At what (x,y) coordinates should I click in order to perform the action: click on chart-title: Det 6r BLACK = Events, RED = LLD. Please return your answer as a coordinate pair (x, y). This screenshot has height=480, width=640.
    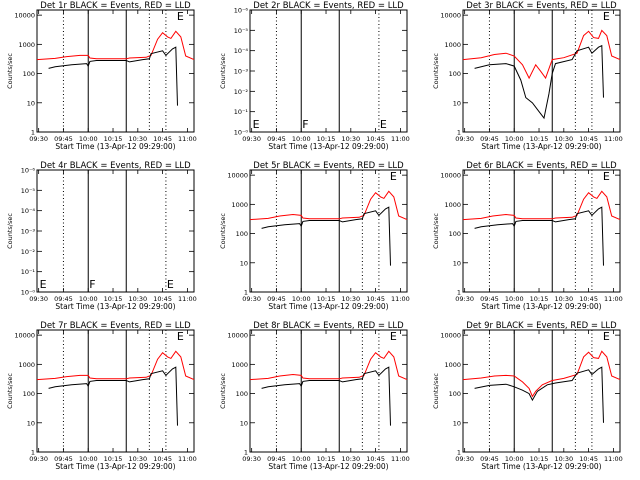
    Looking at the image, I should click on (541, 166).